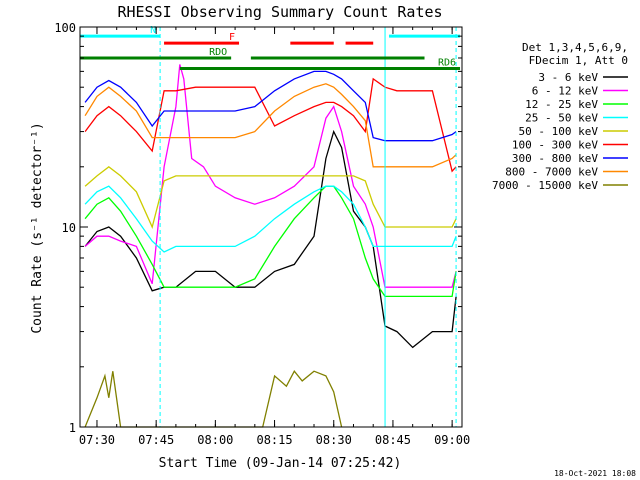 The image size is (640, 480). I want to click on legend-header-line-1: Det 1,3,4,5,6,9,, so click(575, 47).